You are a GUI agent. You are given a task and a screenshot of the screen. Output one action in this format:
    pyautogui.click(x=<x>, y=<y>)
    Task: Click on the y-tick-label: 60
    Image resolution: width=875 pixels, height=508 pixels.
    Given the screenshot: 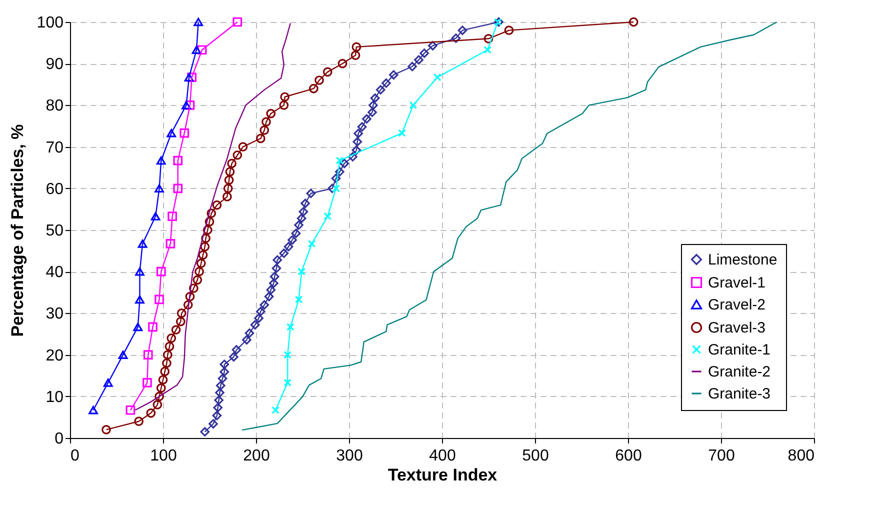 What is the action you would take?
    pyautogui.click(x=55, y=189)
    